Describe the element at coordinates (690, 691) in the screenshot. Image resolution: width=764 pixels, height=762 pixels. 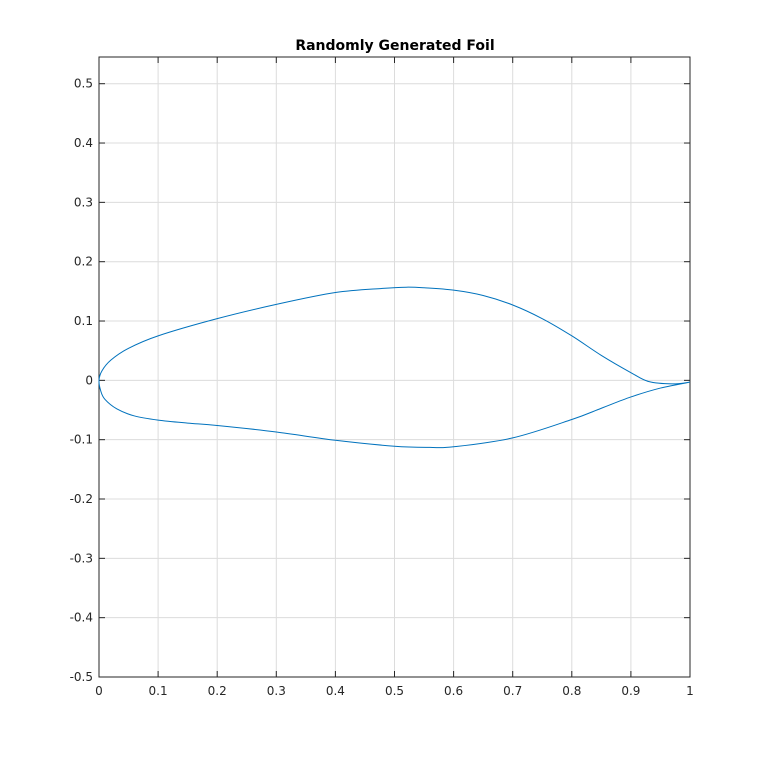
I see `x-tick-label: 1` at that location.